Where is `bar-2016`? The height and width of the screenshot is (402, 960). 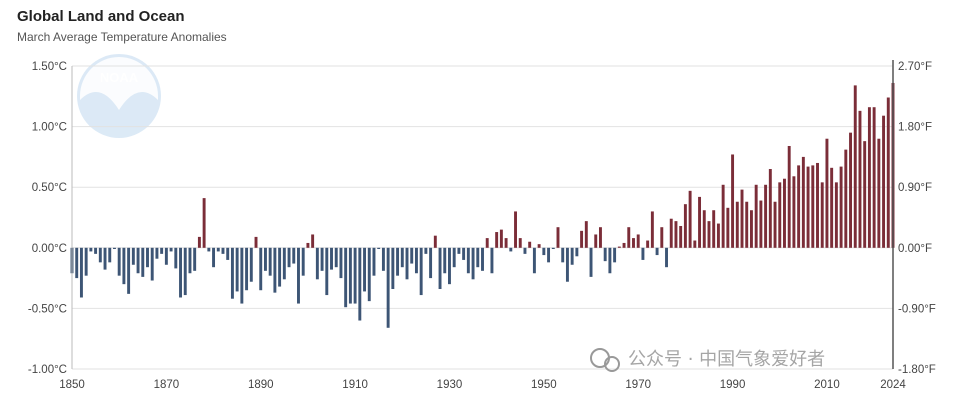
bar-2016 is located at coordinates (855, 166).